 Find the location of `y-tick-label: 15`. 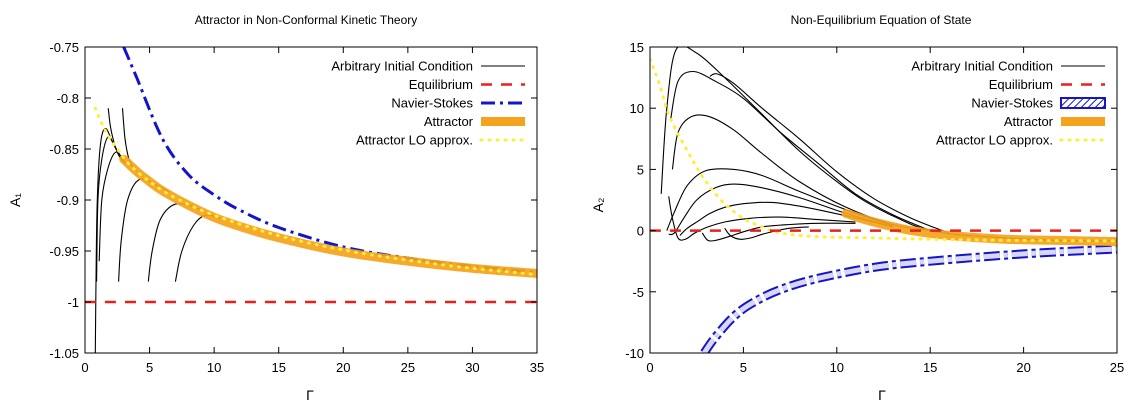

y-tick-label: 15 is located at coordinates (637, 47).